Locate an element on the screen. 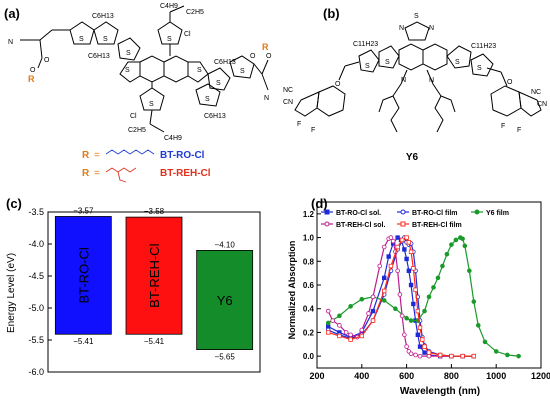  group-c4h9-bottom: C4H9 is located at coordinates (173, 138).